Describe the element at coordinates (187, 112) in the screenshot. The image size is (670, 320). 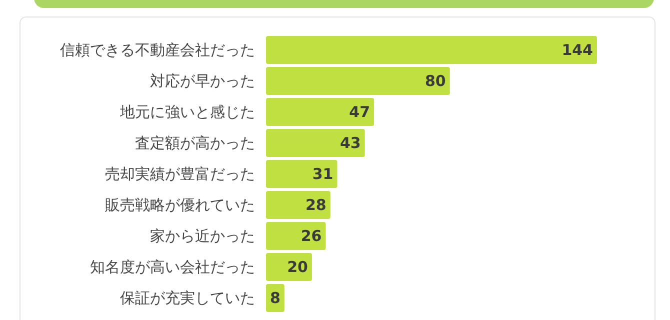
I see `y-tick-label: 地元に強いと感じた` at that location.